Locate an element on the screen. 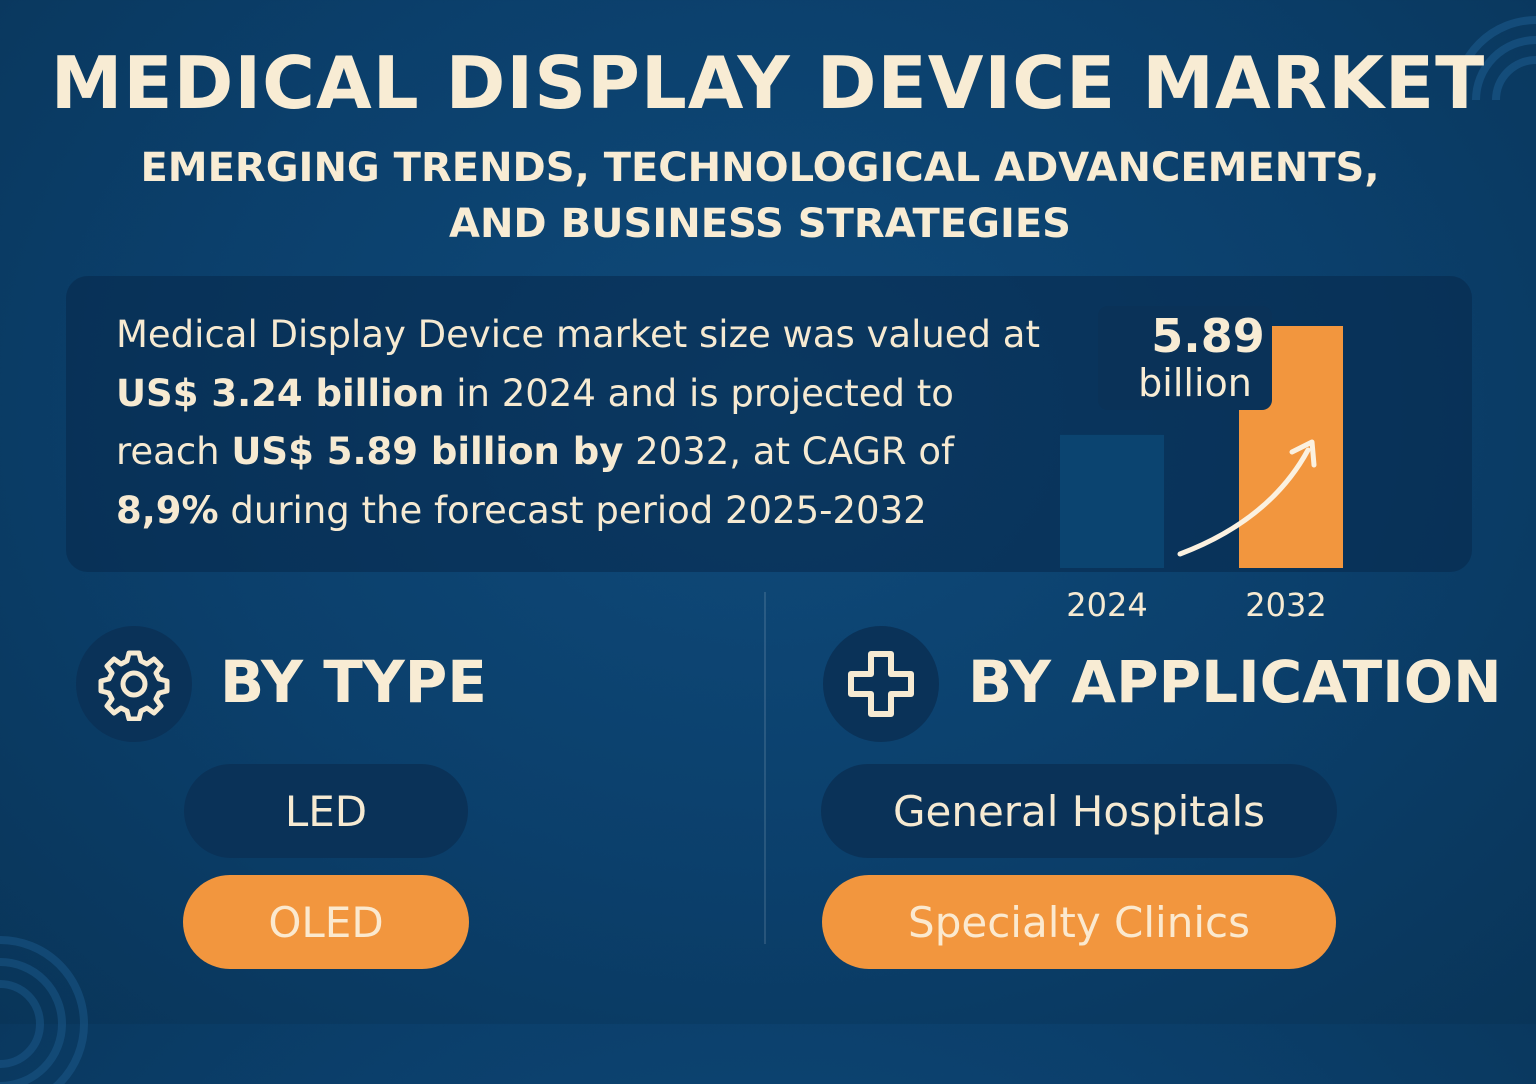 This screenshot has height=1084, width=1536. decorative-arcs is located at coordinates (44, 1010).